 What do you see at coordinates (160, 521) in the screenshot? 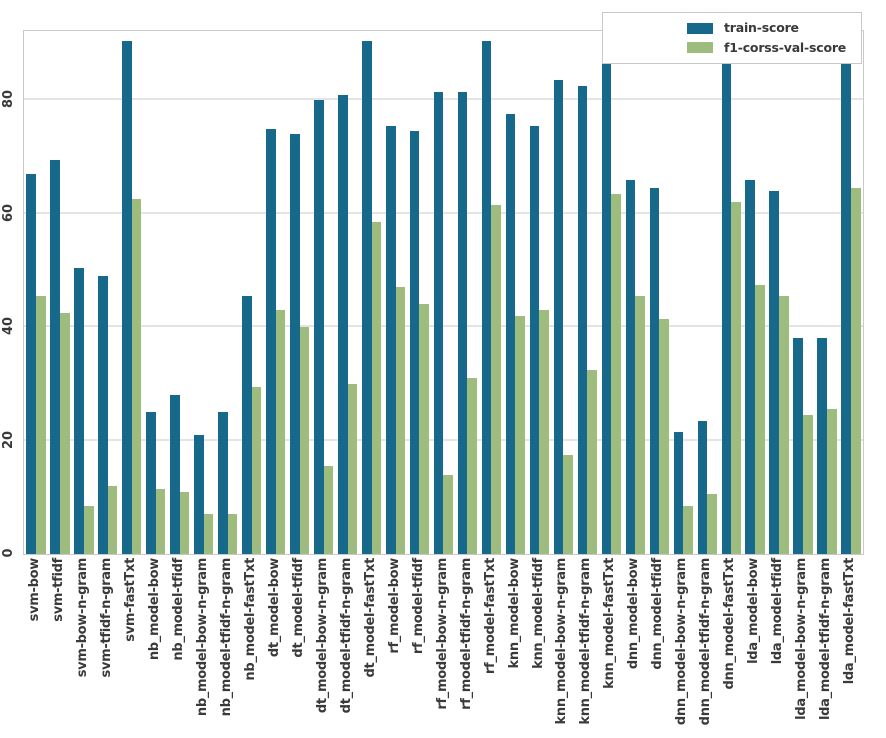
I see `bar-f1-corss-val-score-nb_model-bow` at bounding box center [160, 521].